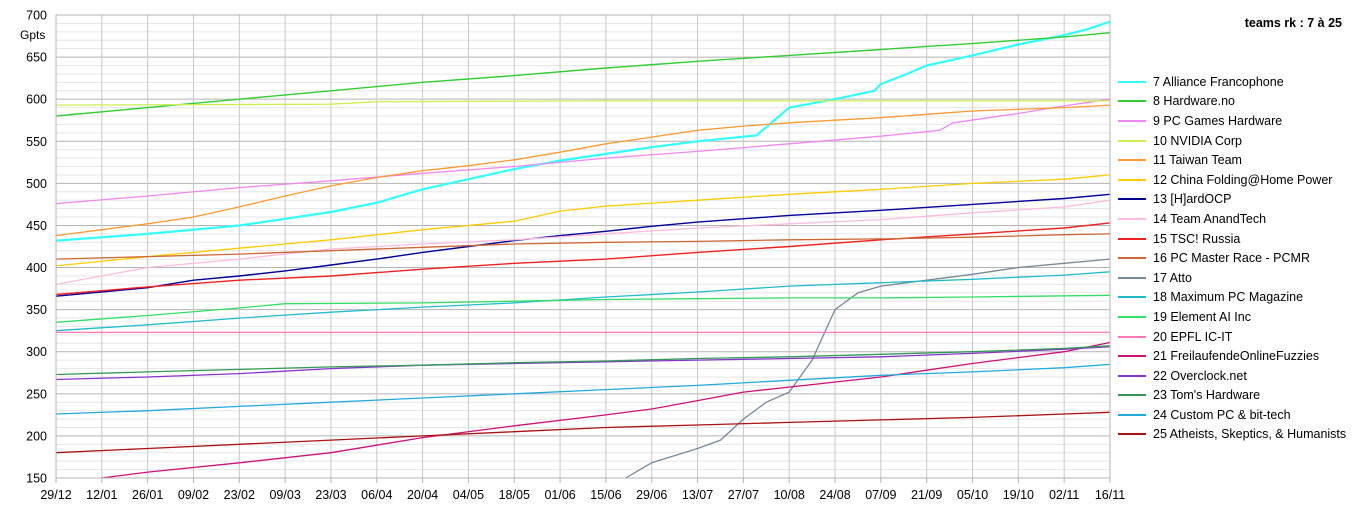  What do you see at coordinates (1197, 238) in the screenshot?
I see `legend-label: 15 TSC! Russia` at bounding box center [1197, 238].